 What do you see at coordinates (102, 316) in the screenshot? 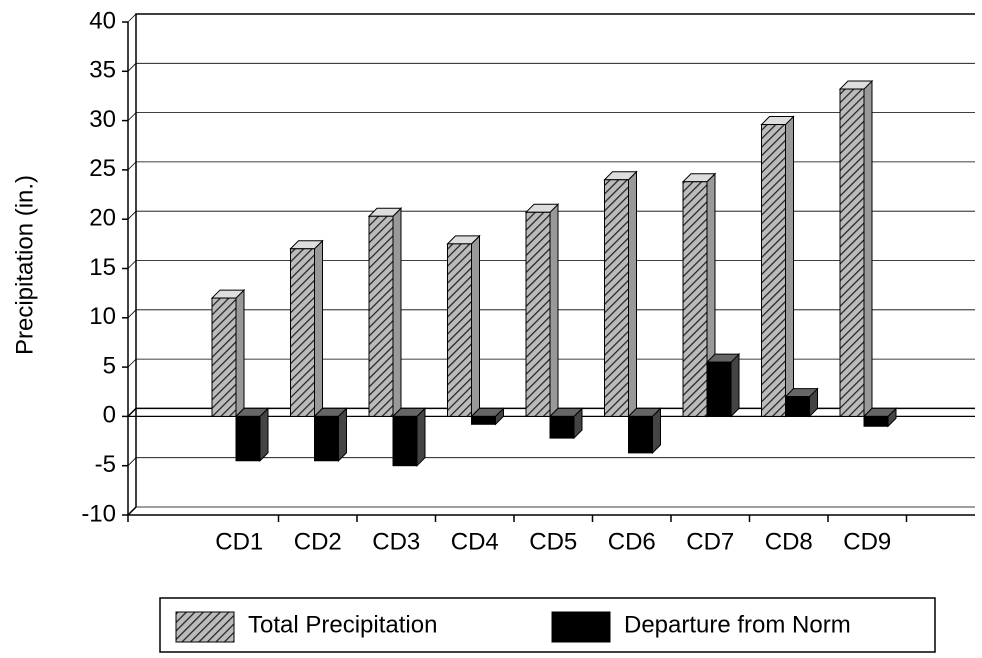
I see `y-tick-label: 10` at bounding box center [102, 316].